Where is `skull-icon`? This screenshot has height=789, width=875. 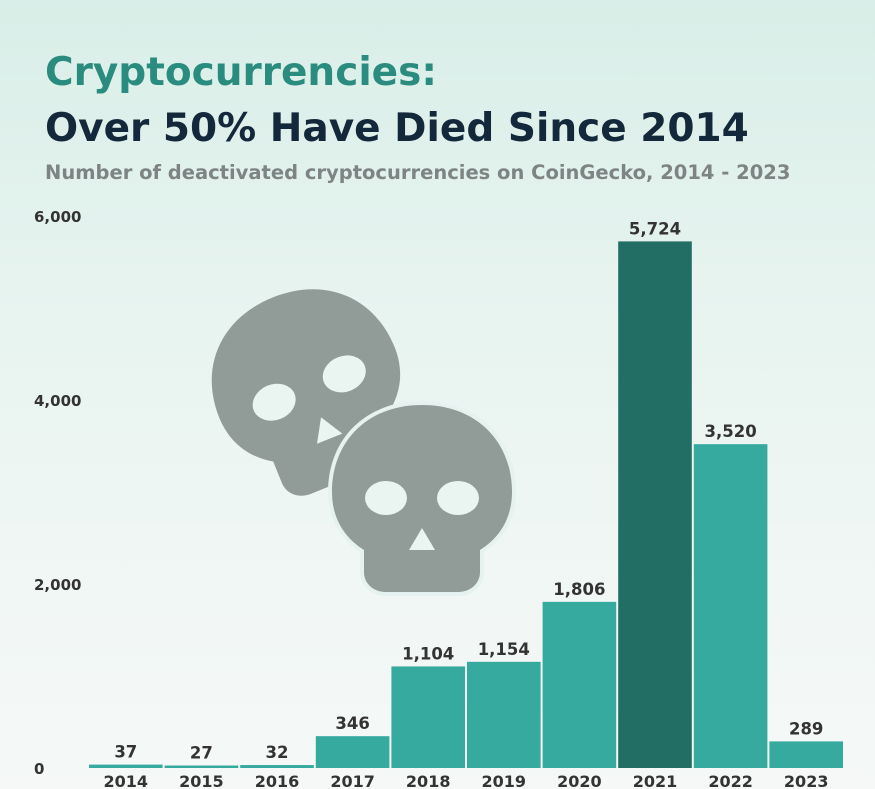 skull-icon is located at coordinates (422, 498).